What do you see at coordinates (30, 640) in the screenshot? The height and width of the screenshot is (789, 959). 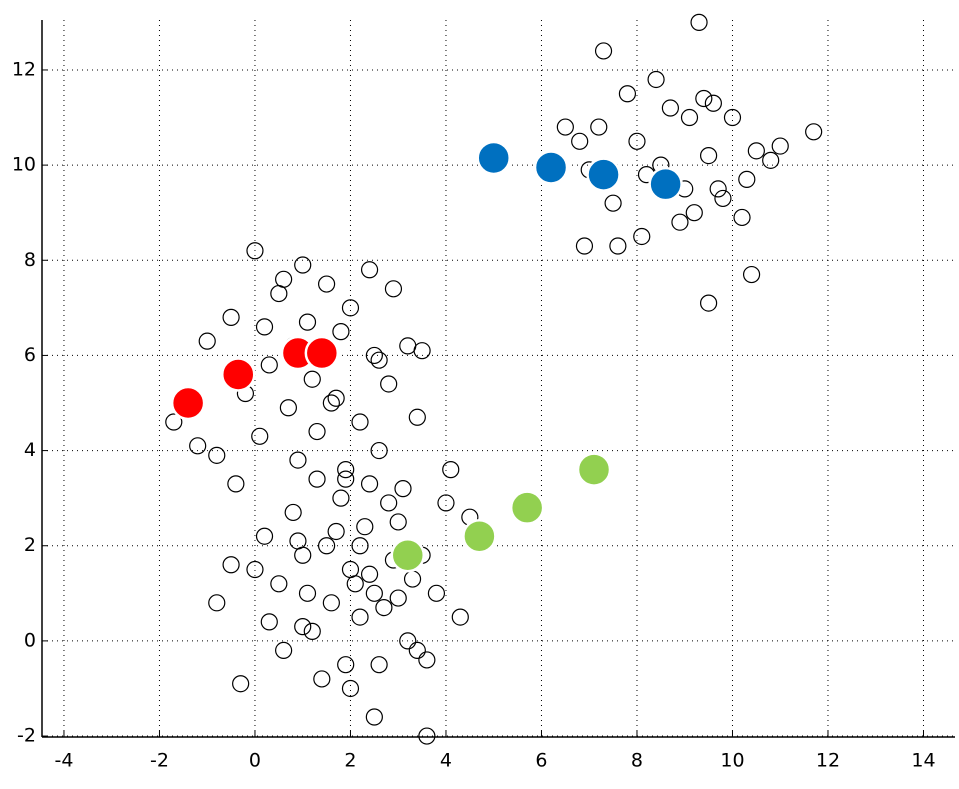 I see `y-tick-label: 0` at bounding box center [30, 640].